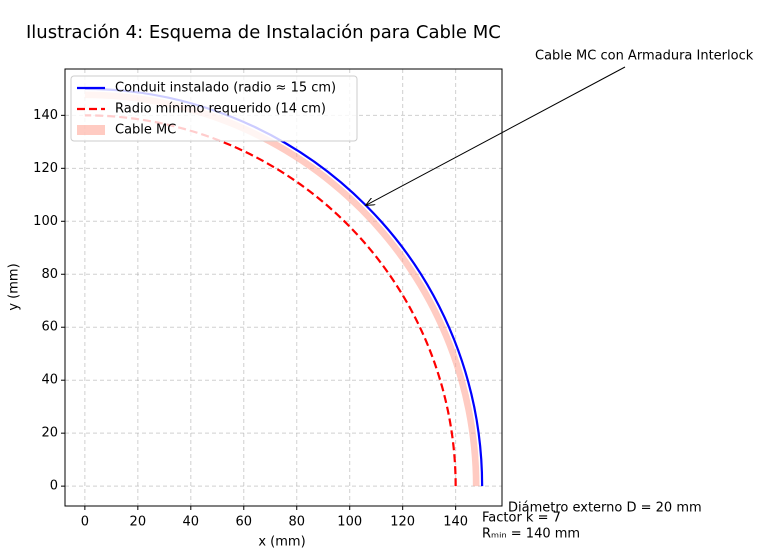 The height and width of the screenshot is (559, 783). Describe the element at coordinates (45, 221) in the screenshot. I see `y-tick-label: 100` at that location.